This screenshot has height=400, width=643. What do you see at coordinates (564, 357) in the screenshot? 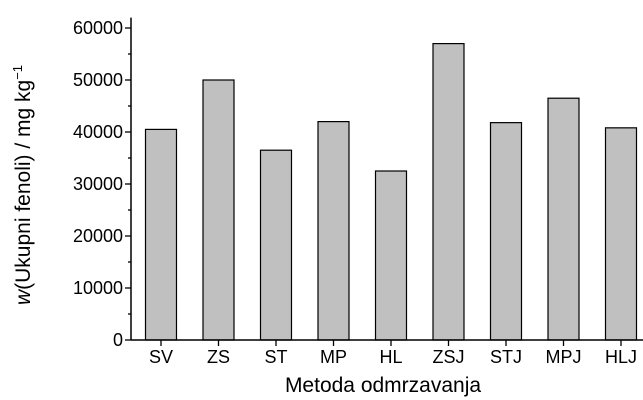
I see `x-tick-label: MPJ` at bounding box center [564, 357].